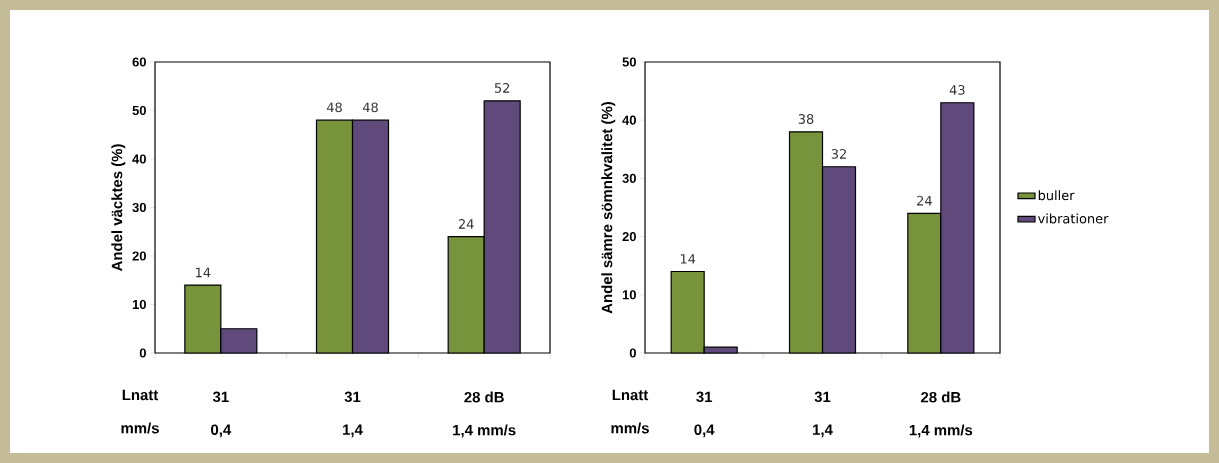 This screenshot has height=463, width=1219. I want to click on y-axis-title: Andel väcktes (%), so click(118, 208).